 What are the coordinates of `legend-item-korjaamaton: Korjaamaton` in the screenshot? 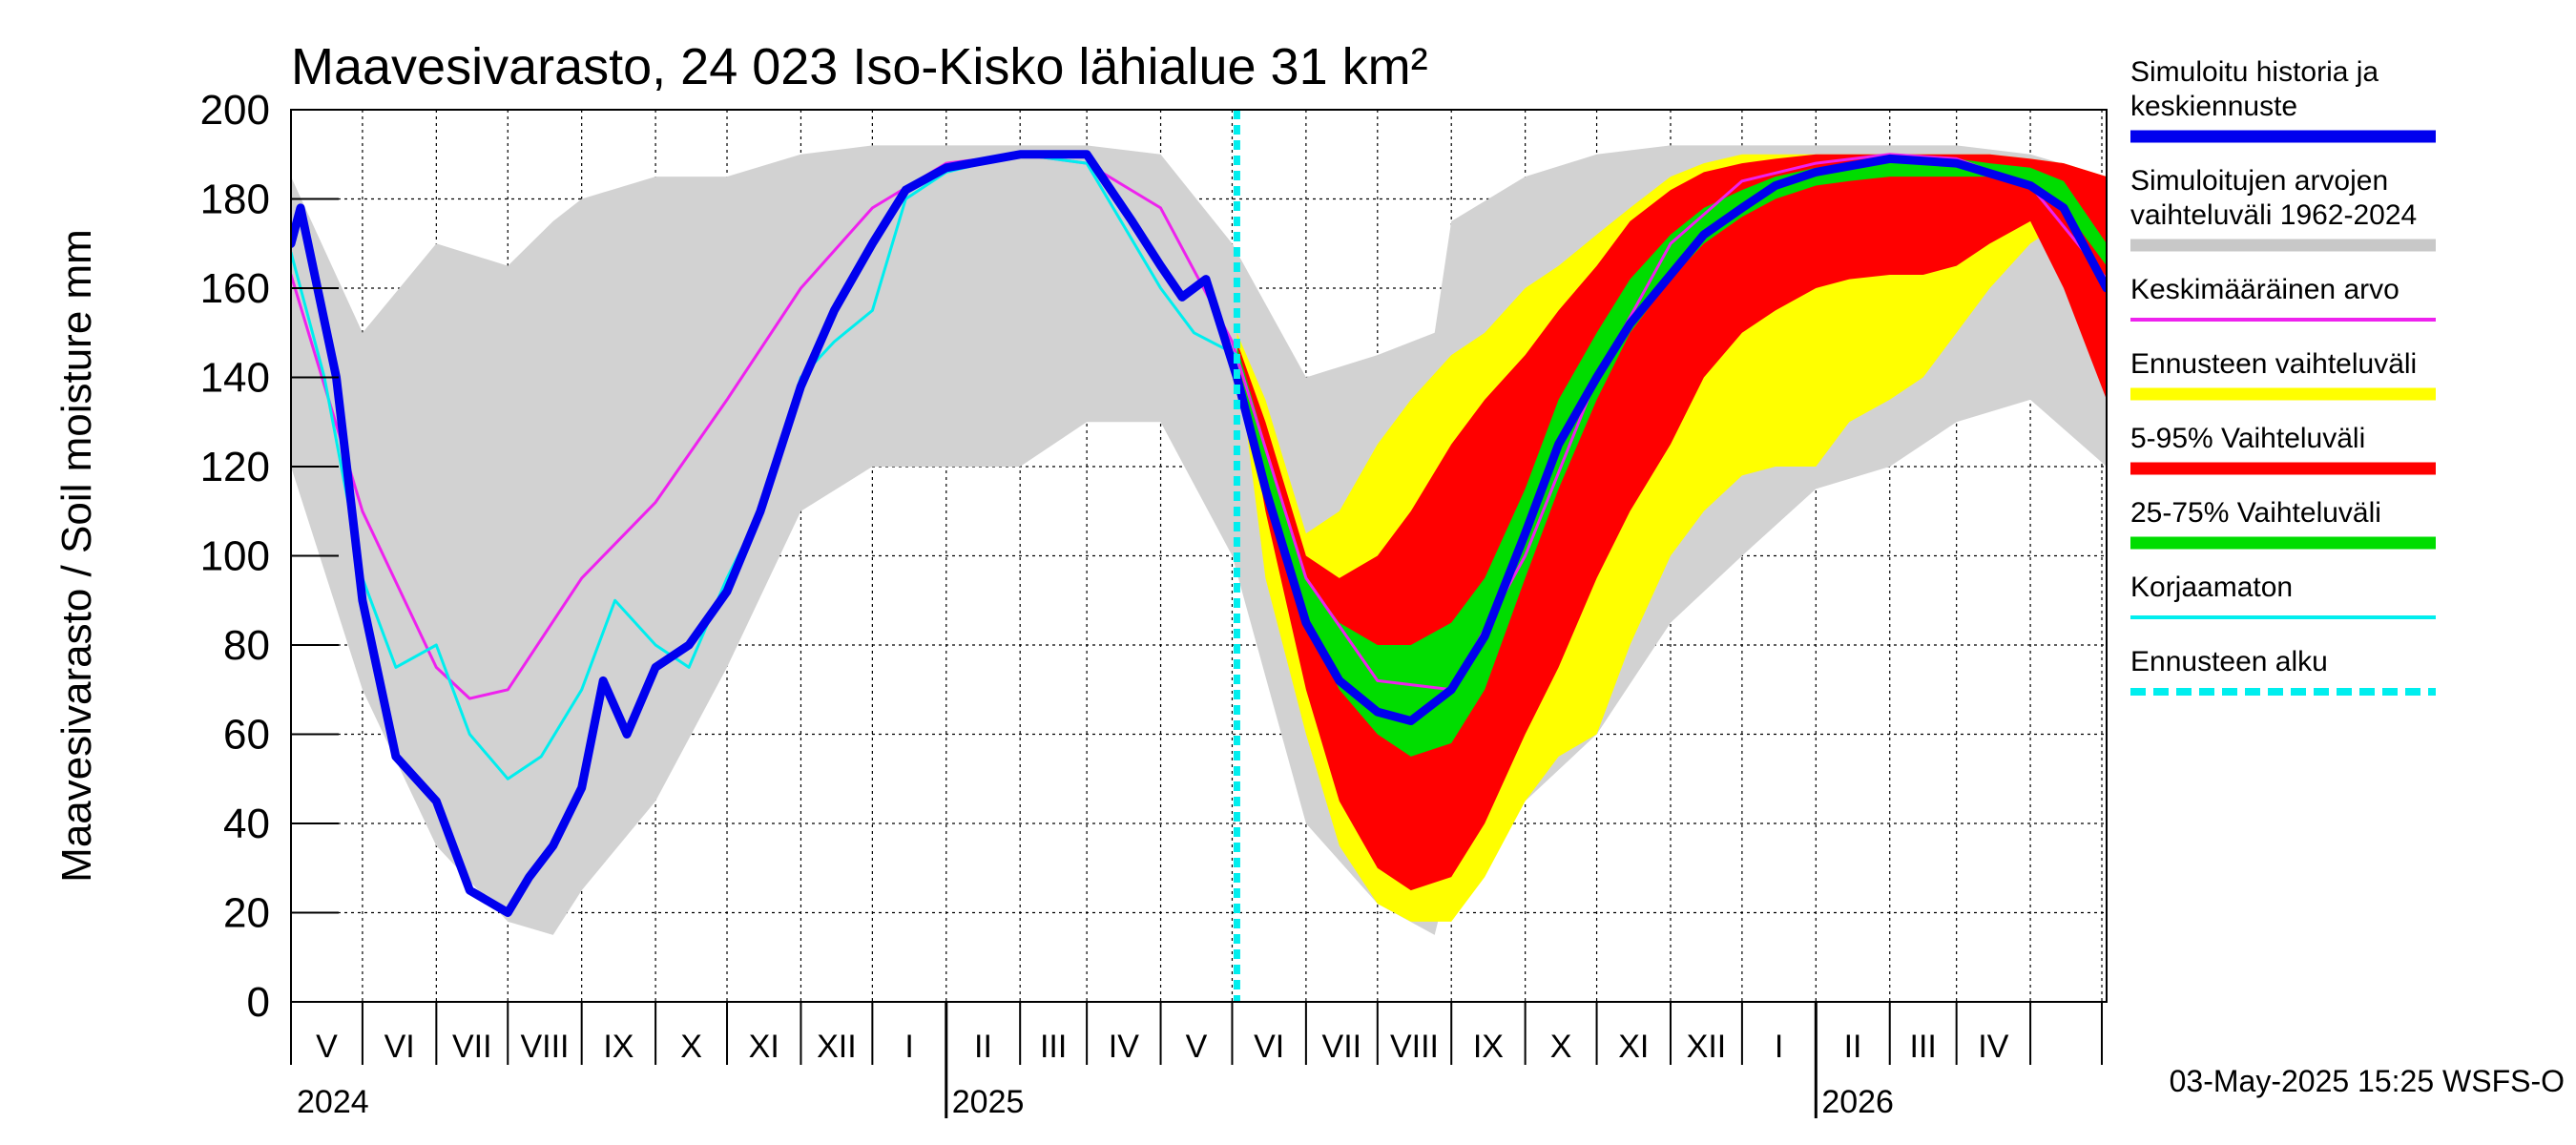 It's located at (2283, 596).